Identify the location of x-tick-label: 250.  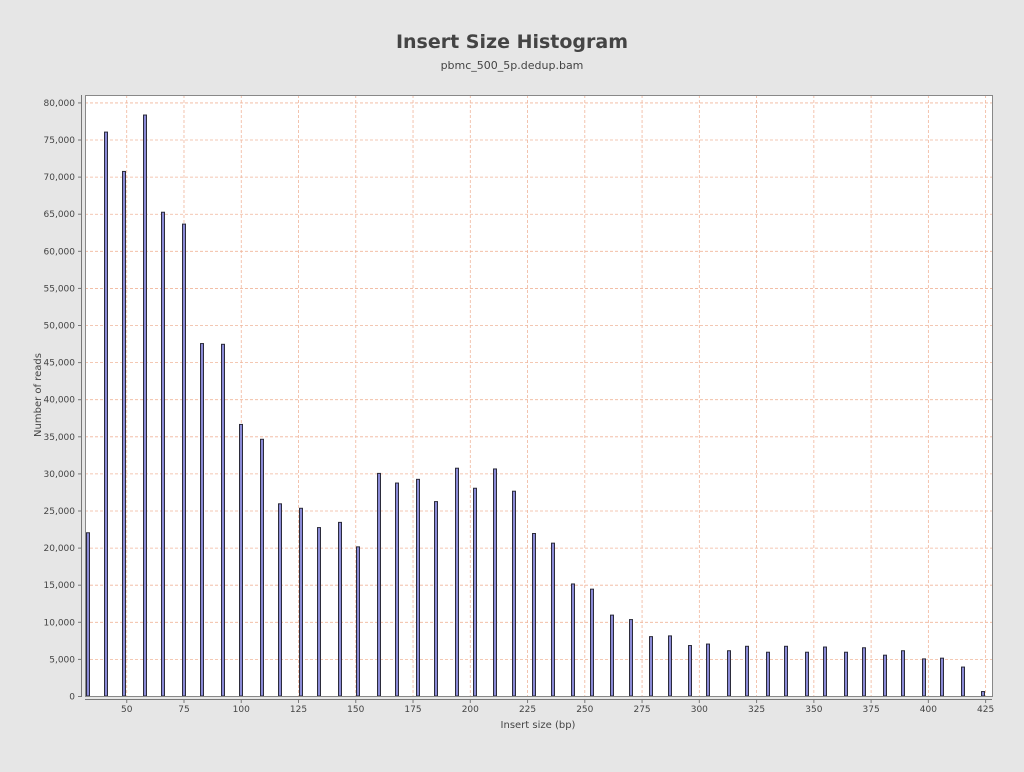
(584, 710).